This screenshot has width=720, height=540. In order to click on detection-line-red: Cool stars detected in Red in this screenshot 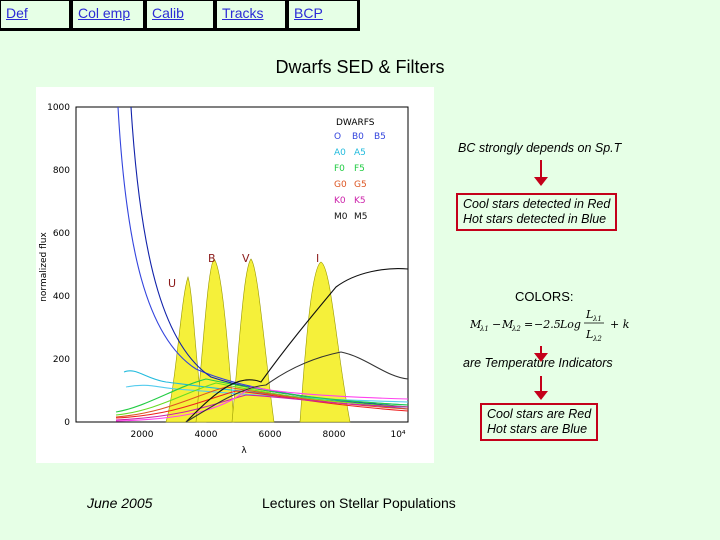, I will do `click(537, 204)`.